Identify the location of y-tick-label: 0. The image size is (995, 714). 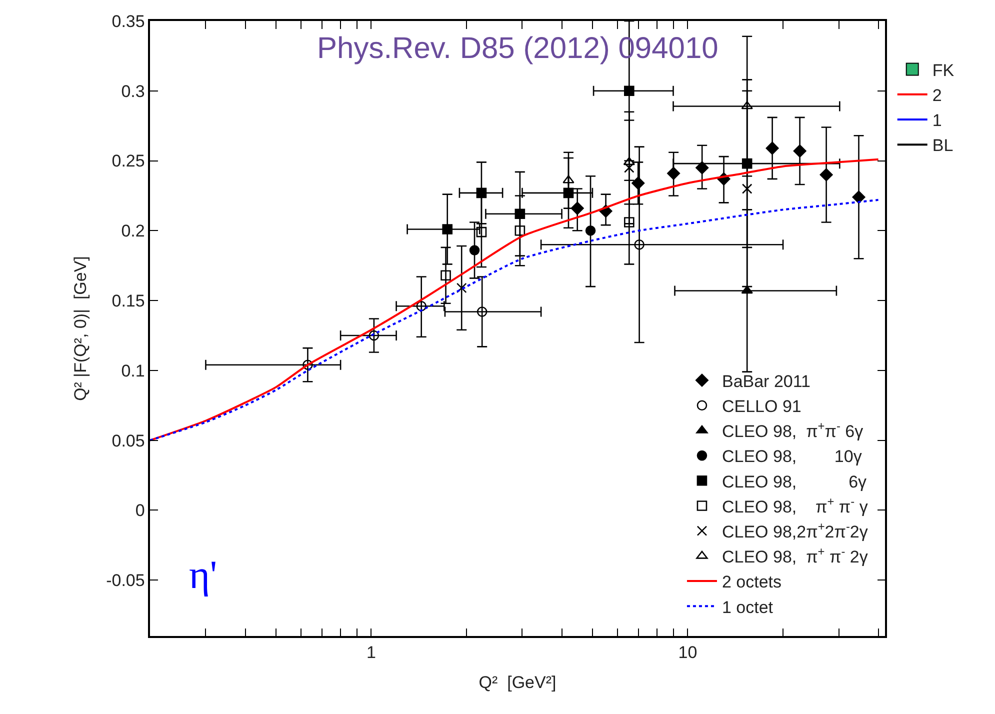
(140, 510).